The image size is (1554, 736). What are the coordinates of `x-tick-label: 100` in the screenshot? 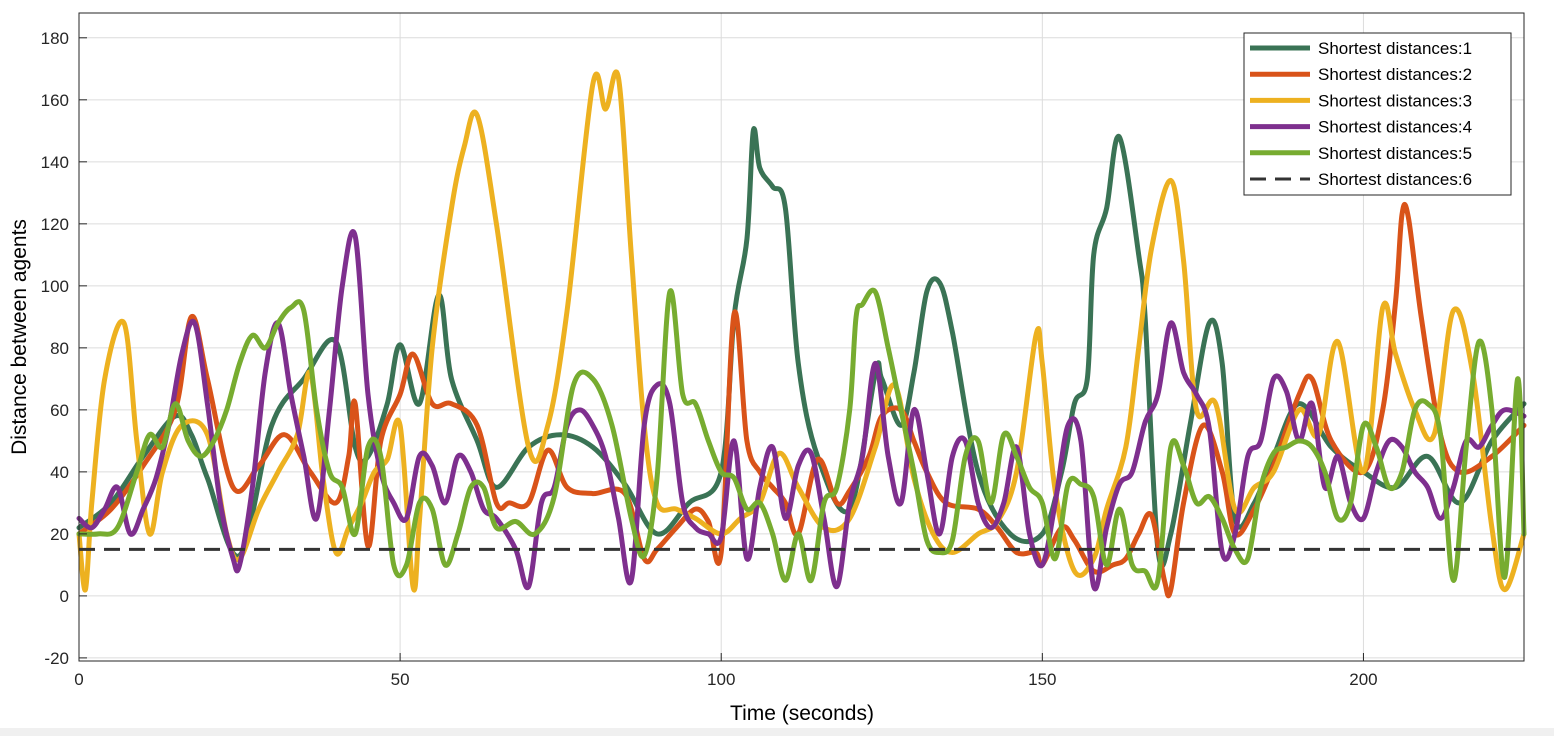 It's located at (721, 679).